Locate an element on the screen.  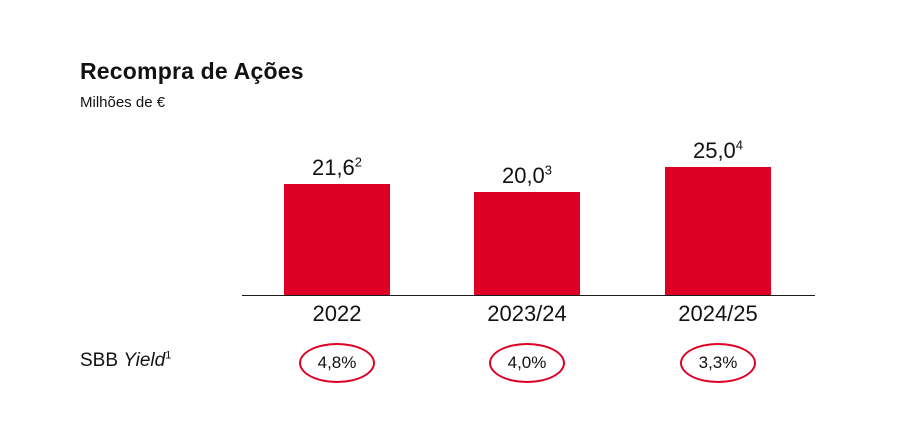
yield-badge-2024-25: 3,3% is located at coordinates (718, 363).